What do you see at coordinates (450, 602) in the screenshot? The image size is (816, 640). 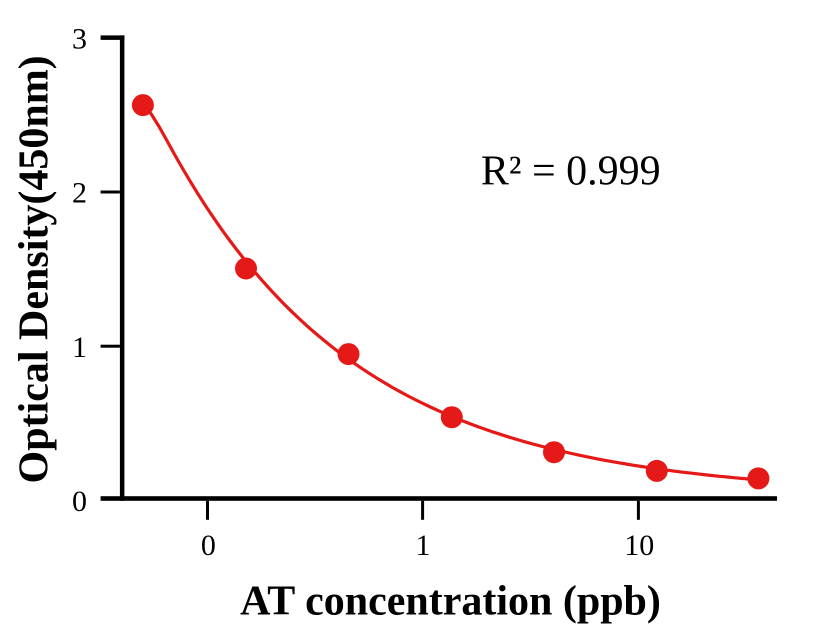 I see `svg-text: AT concentration (ppb)` at bounding box center [450, 602].